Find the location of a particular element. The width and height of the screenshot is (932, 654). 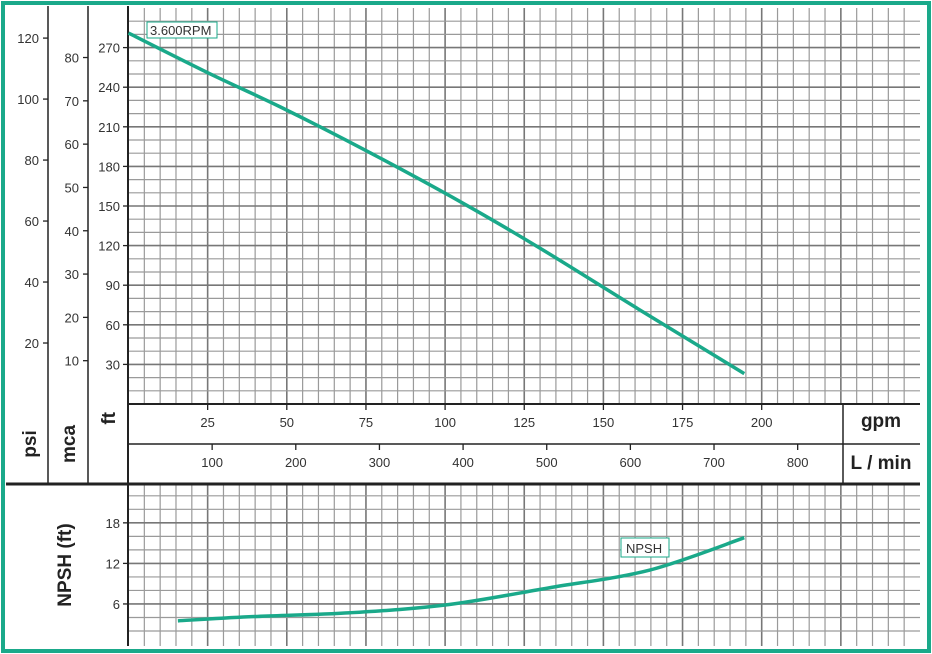

psi-tick-label: 60 is located at coordinates (32, 221).